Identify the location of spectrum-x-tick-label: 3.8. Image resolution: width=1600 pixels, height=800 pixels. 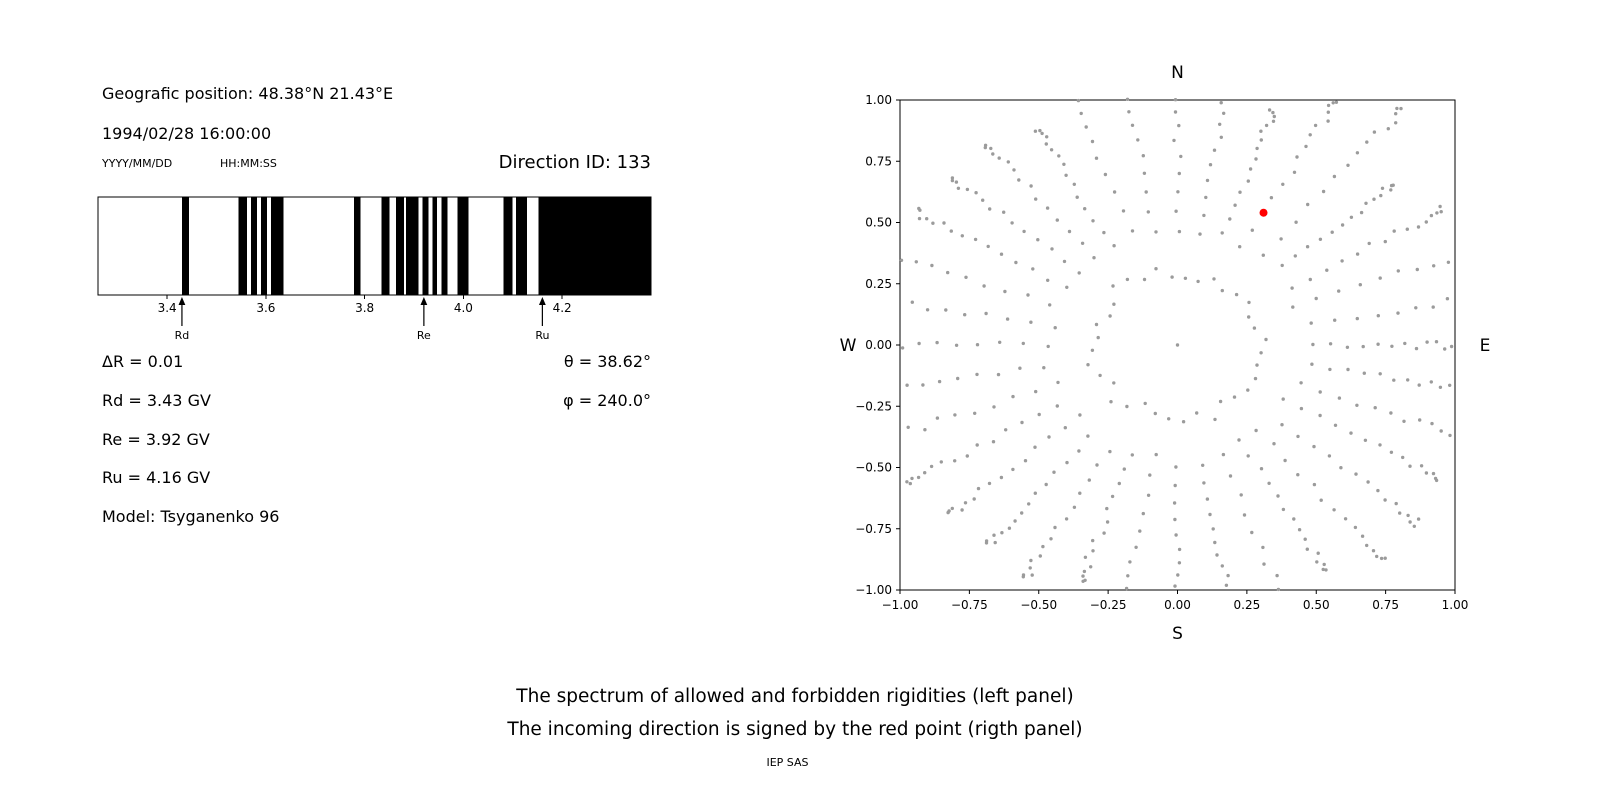
(364, 308).